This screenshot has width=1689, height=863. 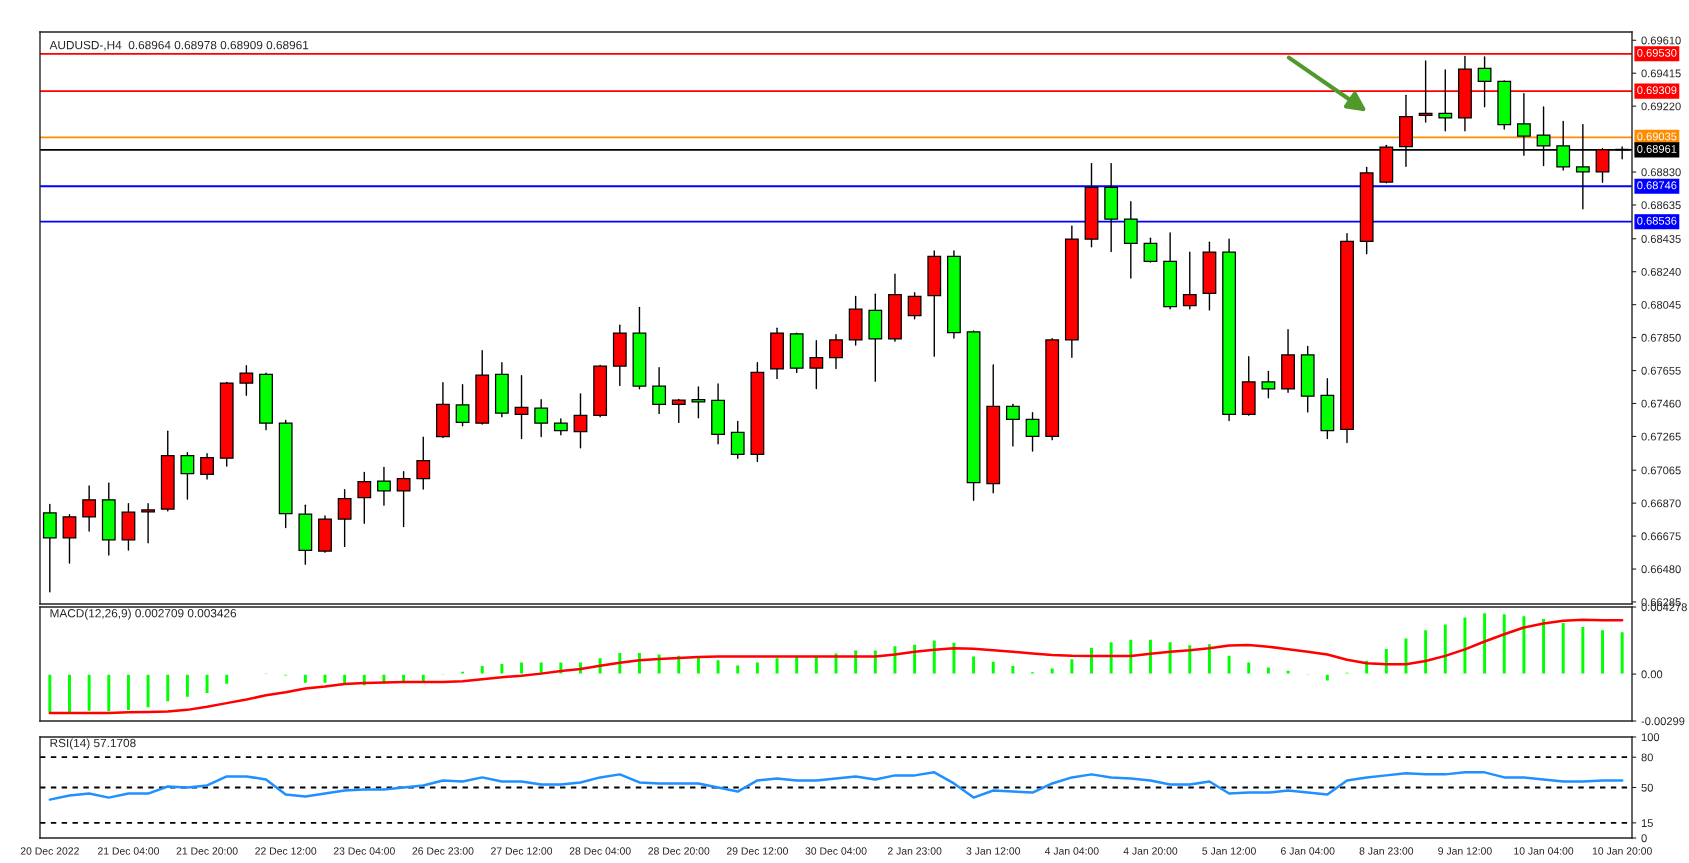 I want to click on x-tick-label: 23 Dec 04:00, so click(x=364, y=851).